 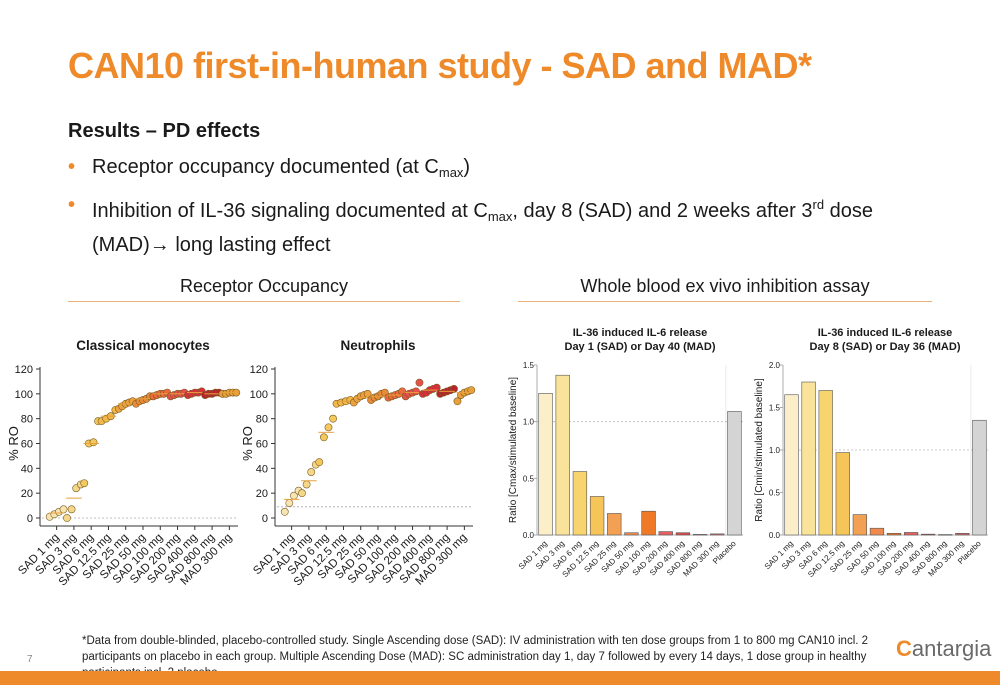 What do you see at coordinates (508, 170) in the screenshot?
I see `bullet-item: • Receptor occupancy documented (at Cmax)` at bounding box center [508, 170].